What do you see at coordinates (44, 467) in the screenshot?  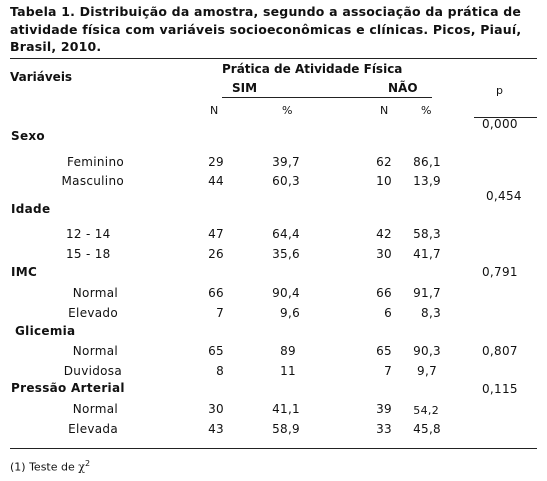 I see `footnote-text: (1) Teste de` at bounding box center [44, 467].